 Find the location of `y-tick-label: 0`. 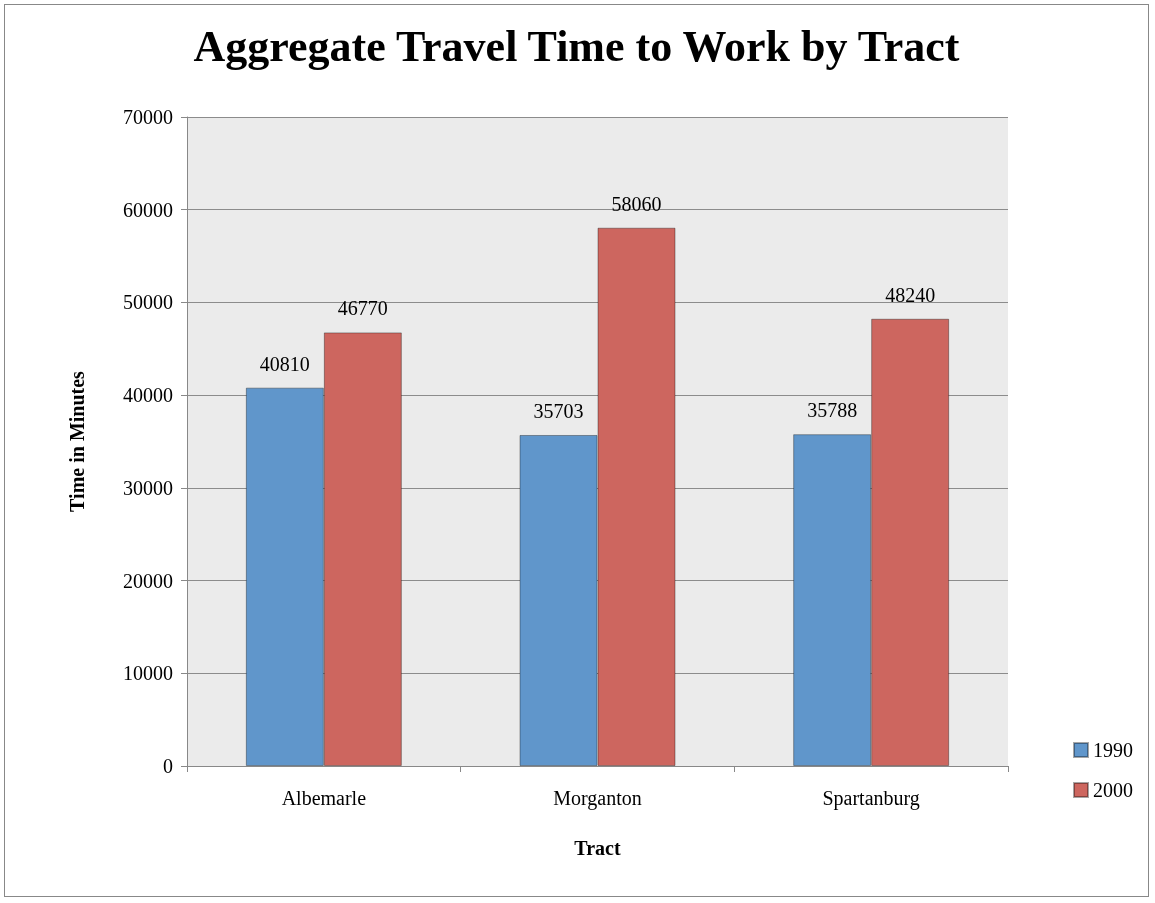

y-tick-label: 0 is located at coordinates (168, 766).